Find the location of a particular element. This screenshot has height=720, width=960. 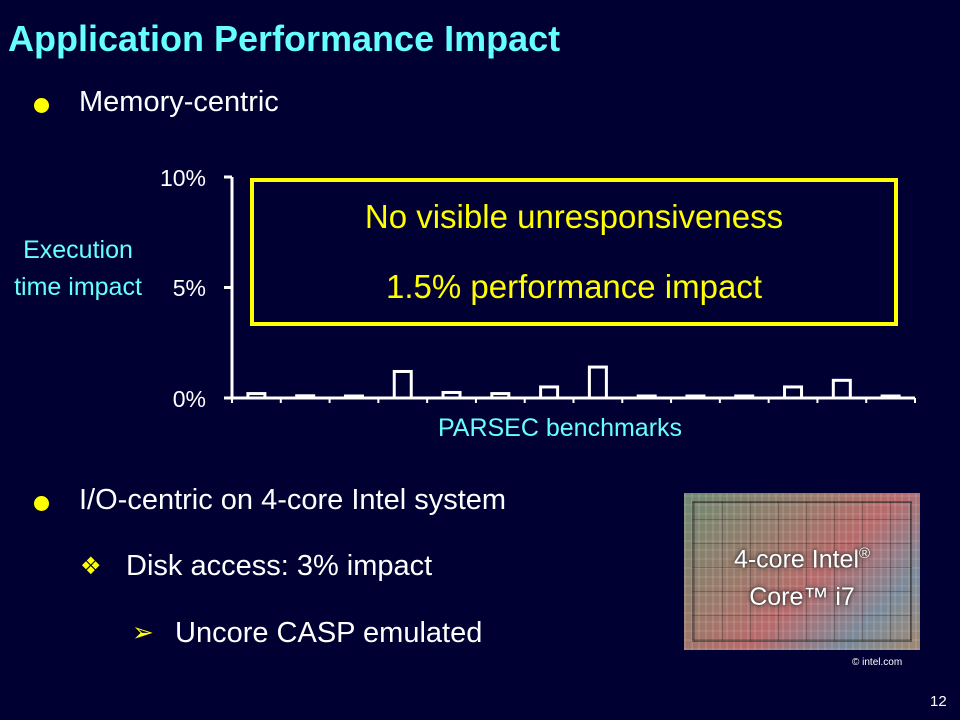

y-tick-label: 5% is located at coordinates (189, 288).